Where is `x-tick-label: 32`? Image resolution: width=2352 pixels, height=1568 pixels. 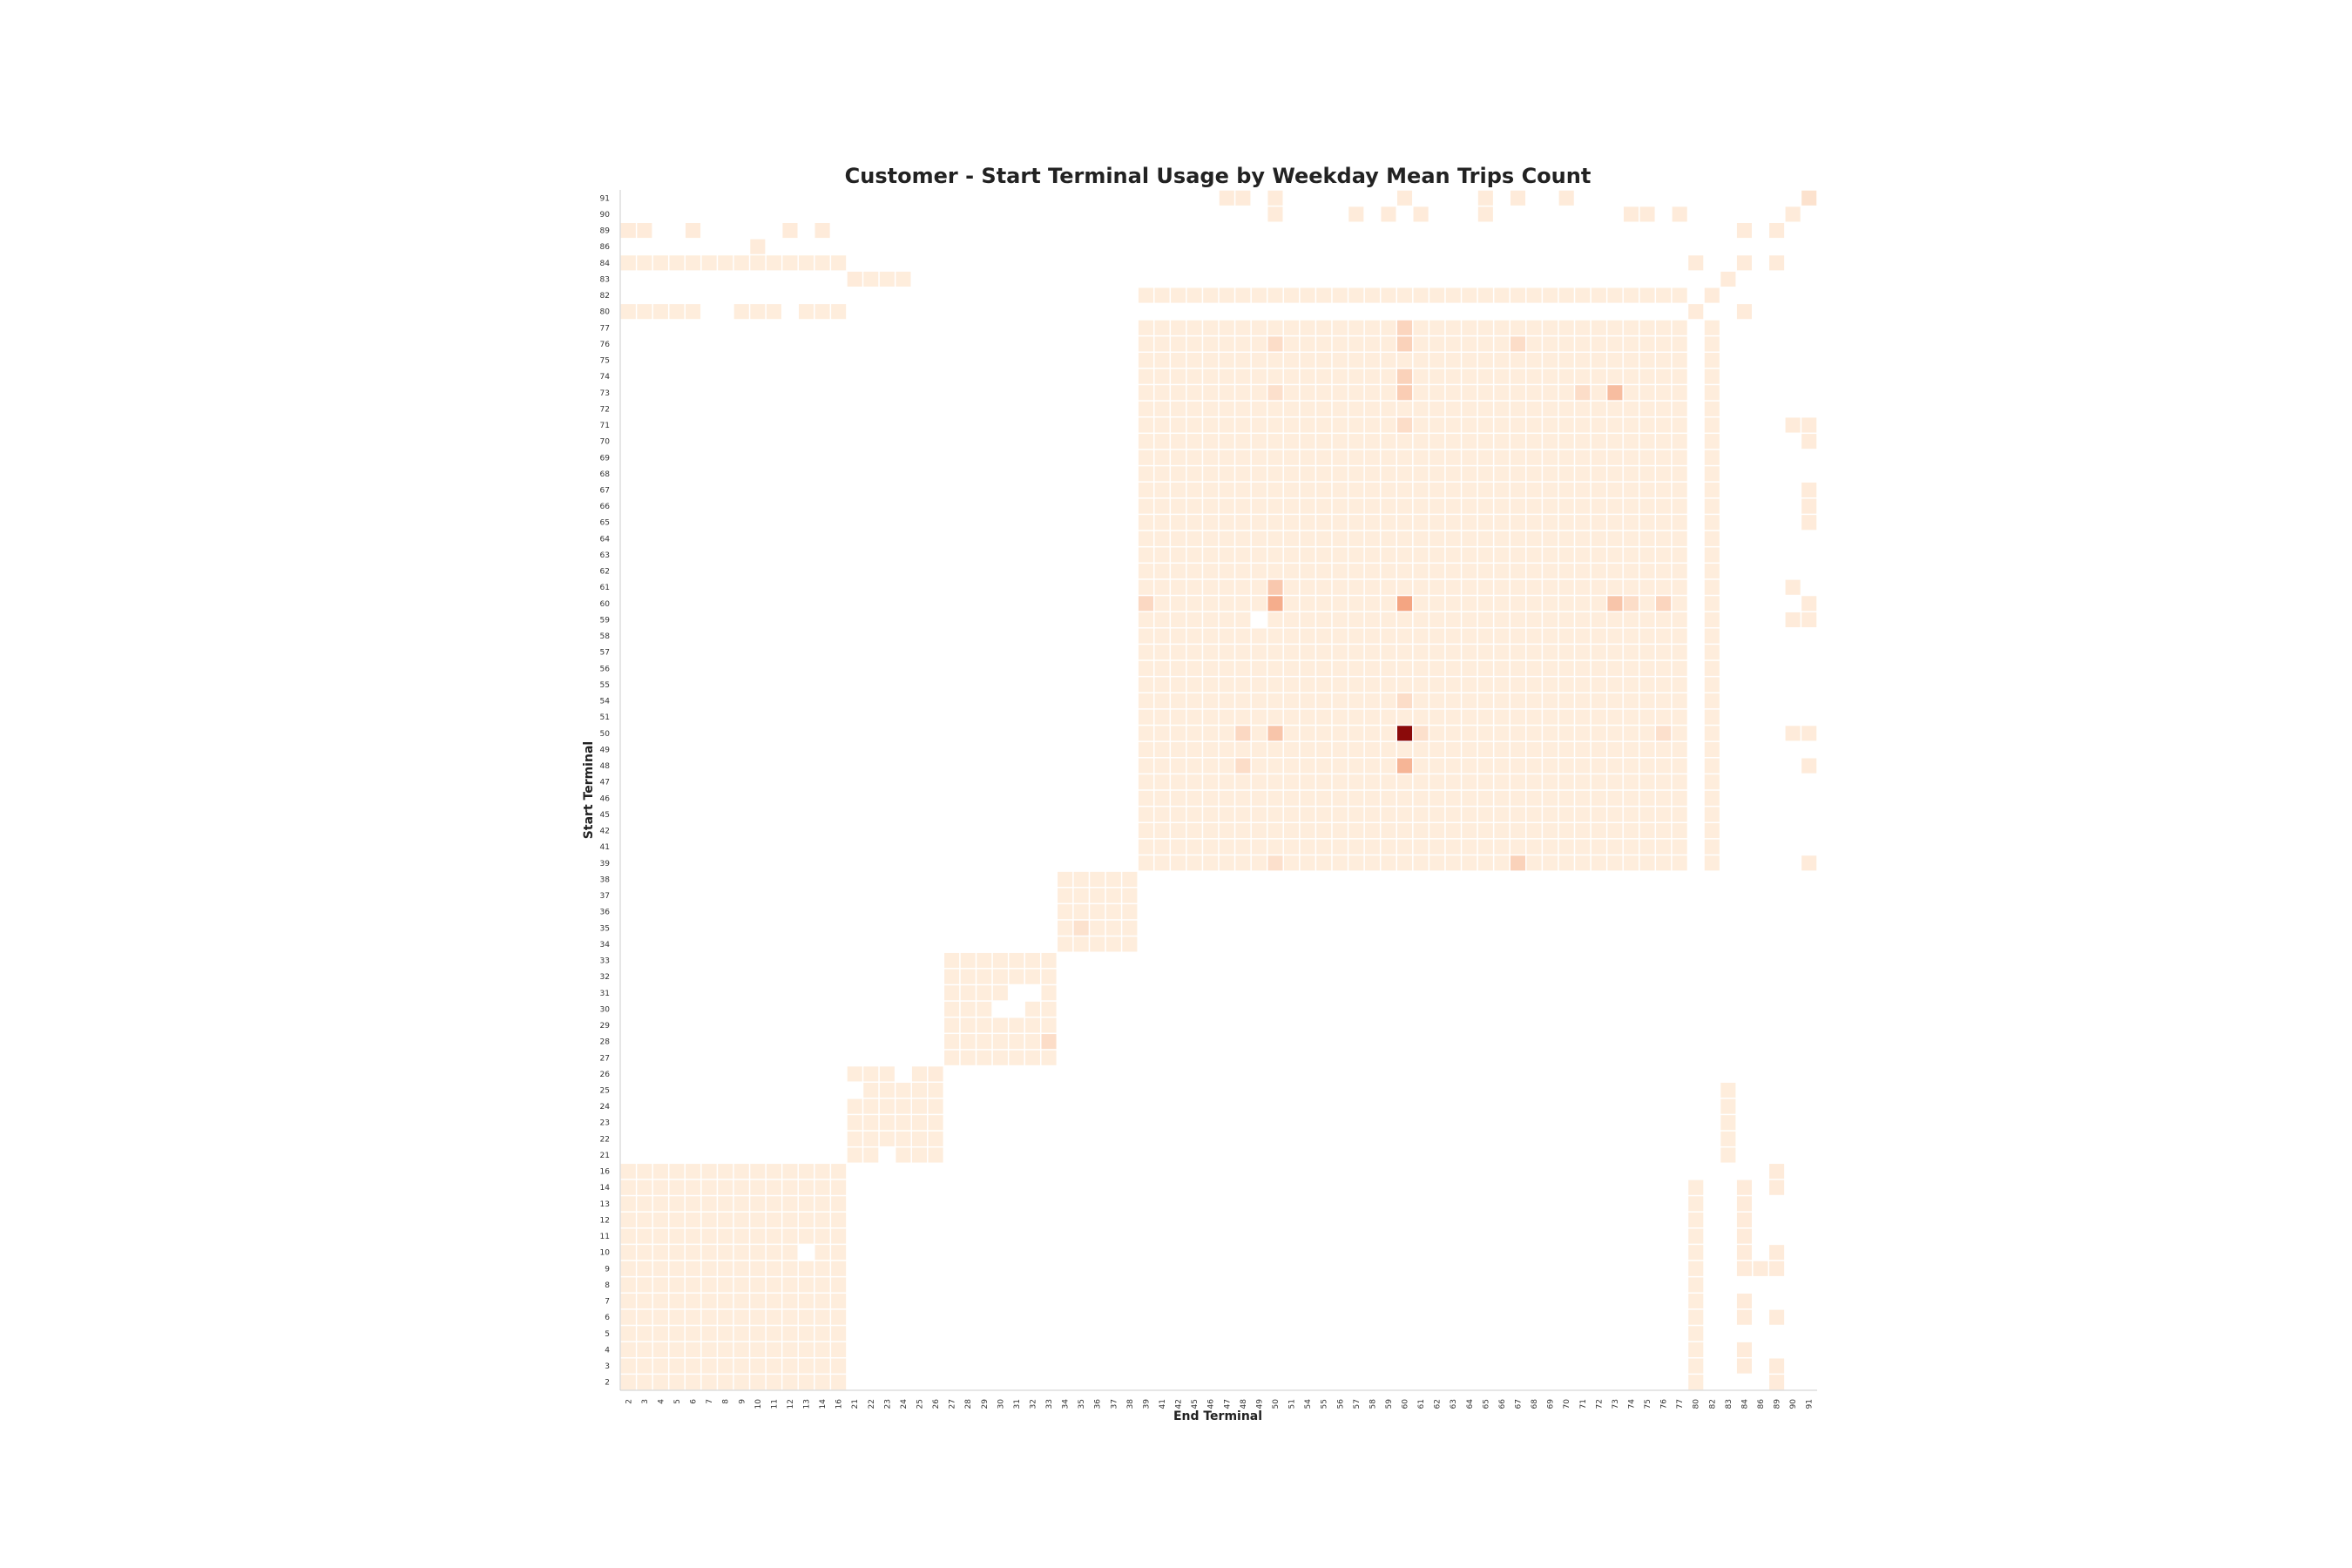
x-tick-label: 32 is located at coordinates (1033, 1404).